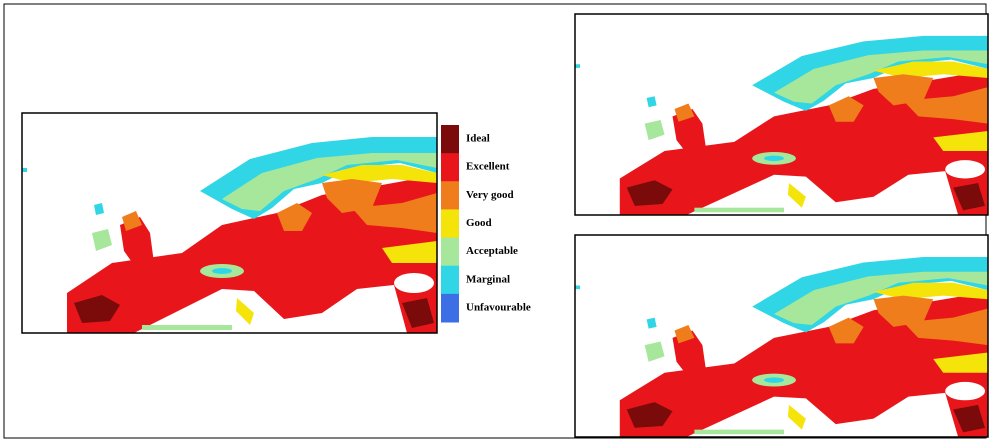 This screenshot has height=442, width=990. Describe the element at coordinates (498, 307) in the screenshot. I see `legend-label: Unfavourable` at that location.